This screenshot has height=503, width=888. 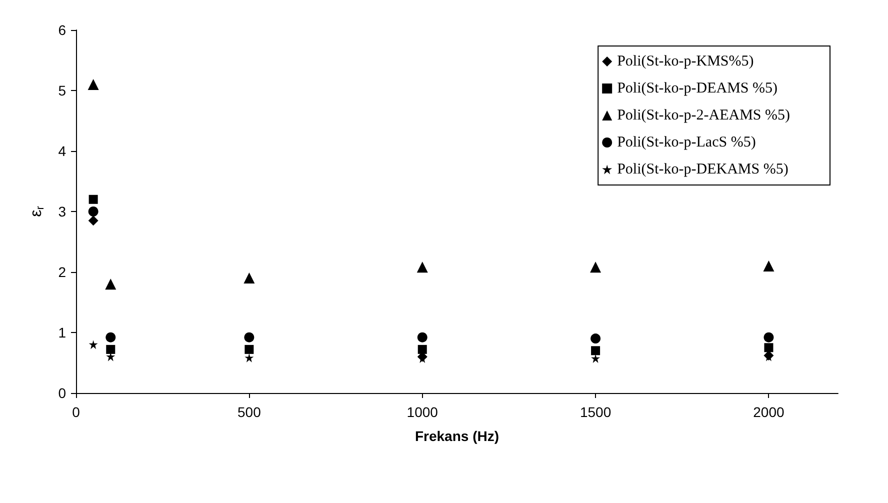 What do you see at coordinates (702, 170) in the screenshot?
I see `legend-label: Poli(St-ko-p-DEKAMS %5)` at bounding box center [702, 170].